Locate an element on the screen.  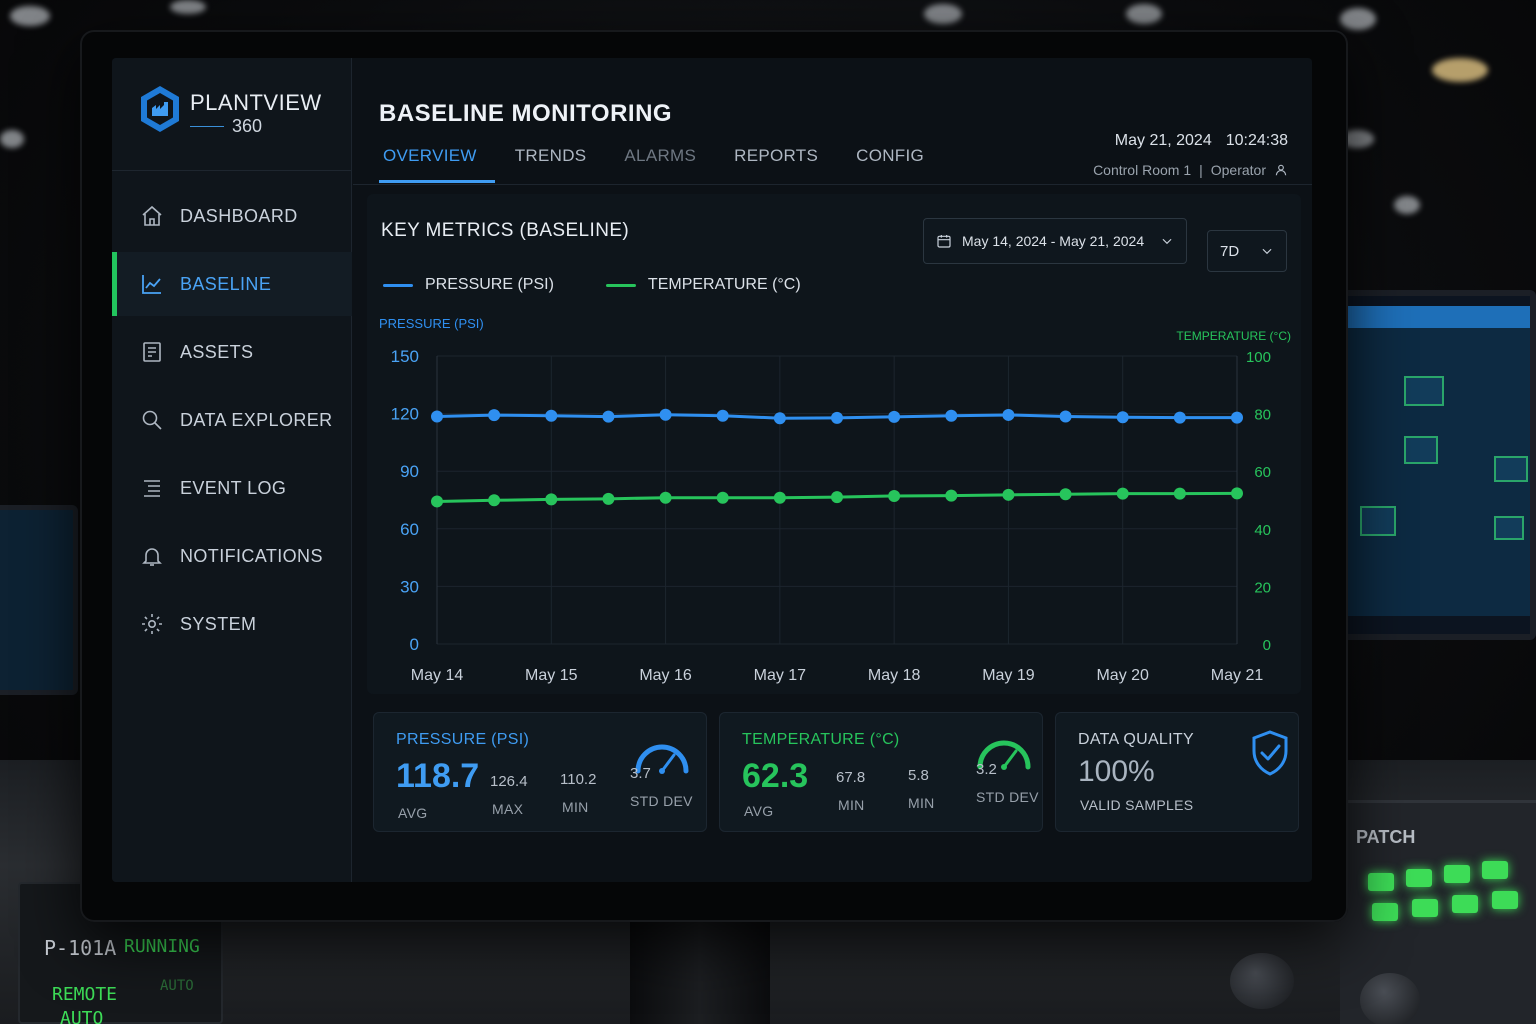
sidebar-item-dashboard: DASHBOARD is located at coordinates (232, 216).